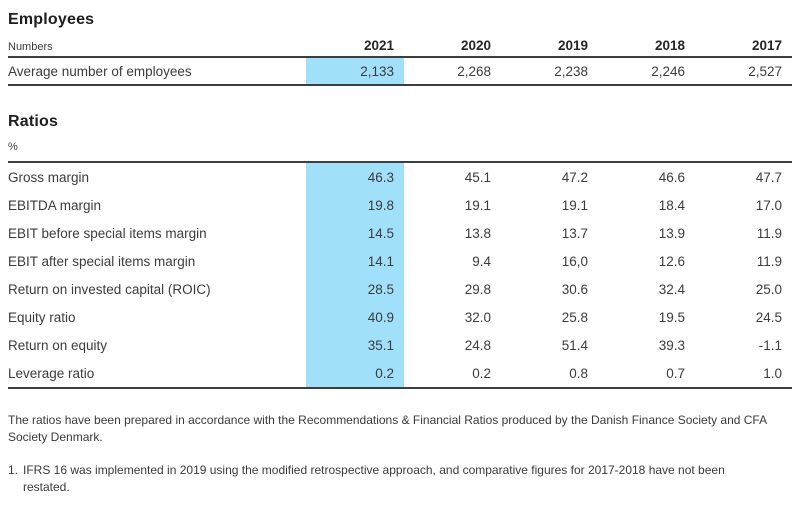 This screenshot has width=800, height=514. Describe the element at coordinates (766, 45) in the screenshot. I see `year-header-2017: 2017` at that location.